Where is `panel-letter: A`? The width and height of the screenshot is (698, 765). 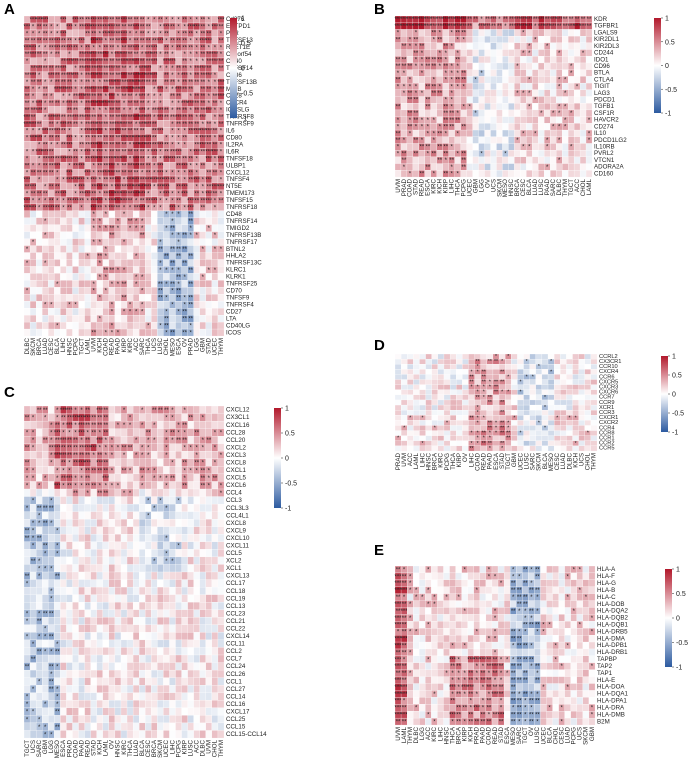
panel-letter: A is located at coordinates (9, 9).